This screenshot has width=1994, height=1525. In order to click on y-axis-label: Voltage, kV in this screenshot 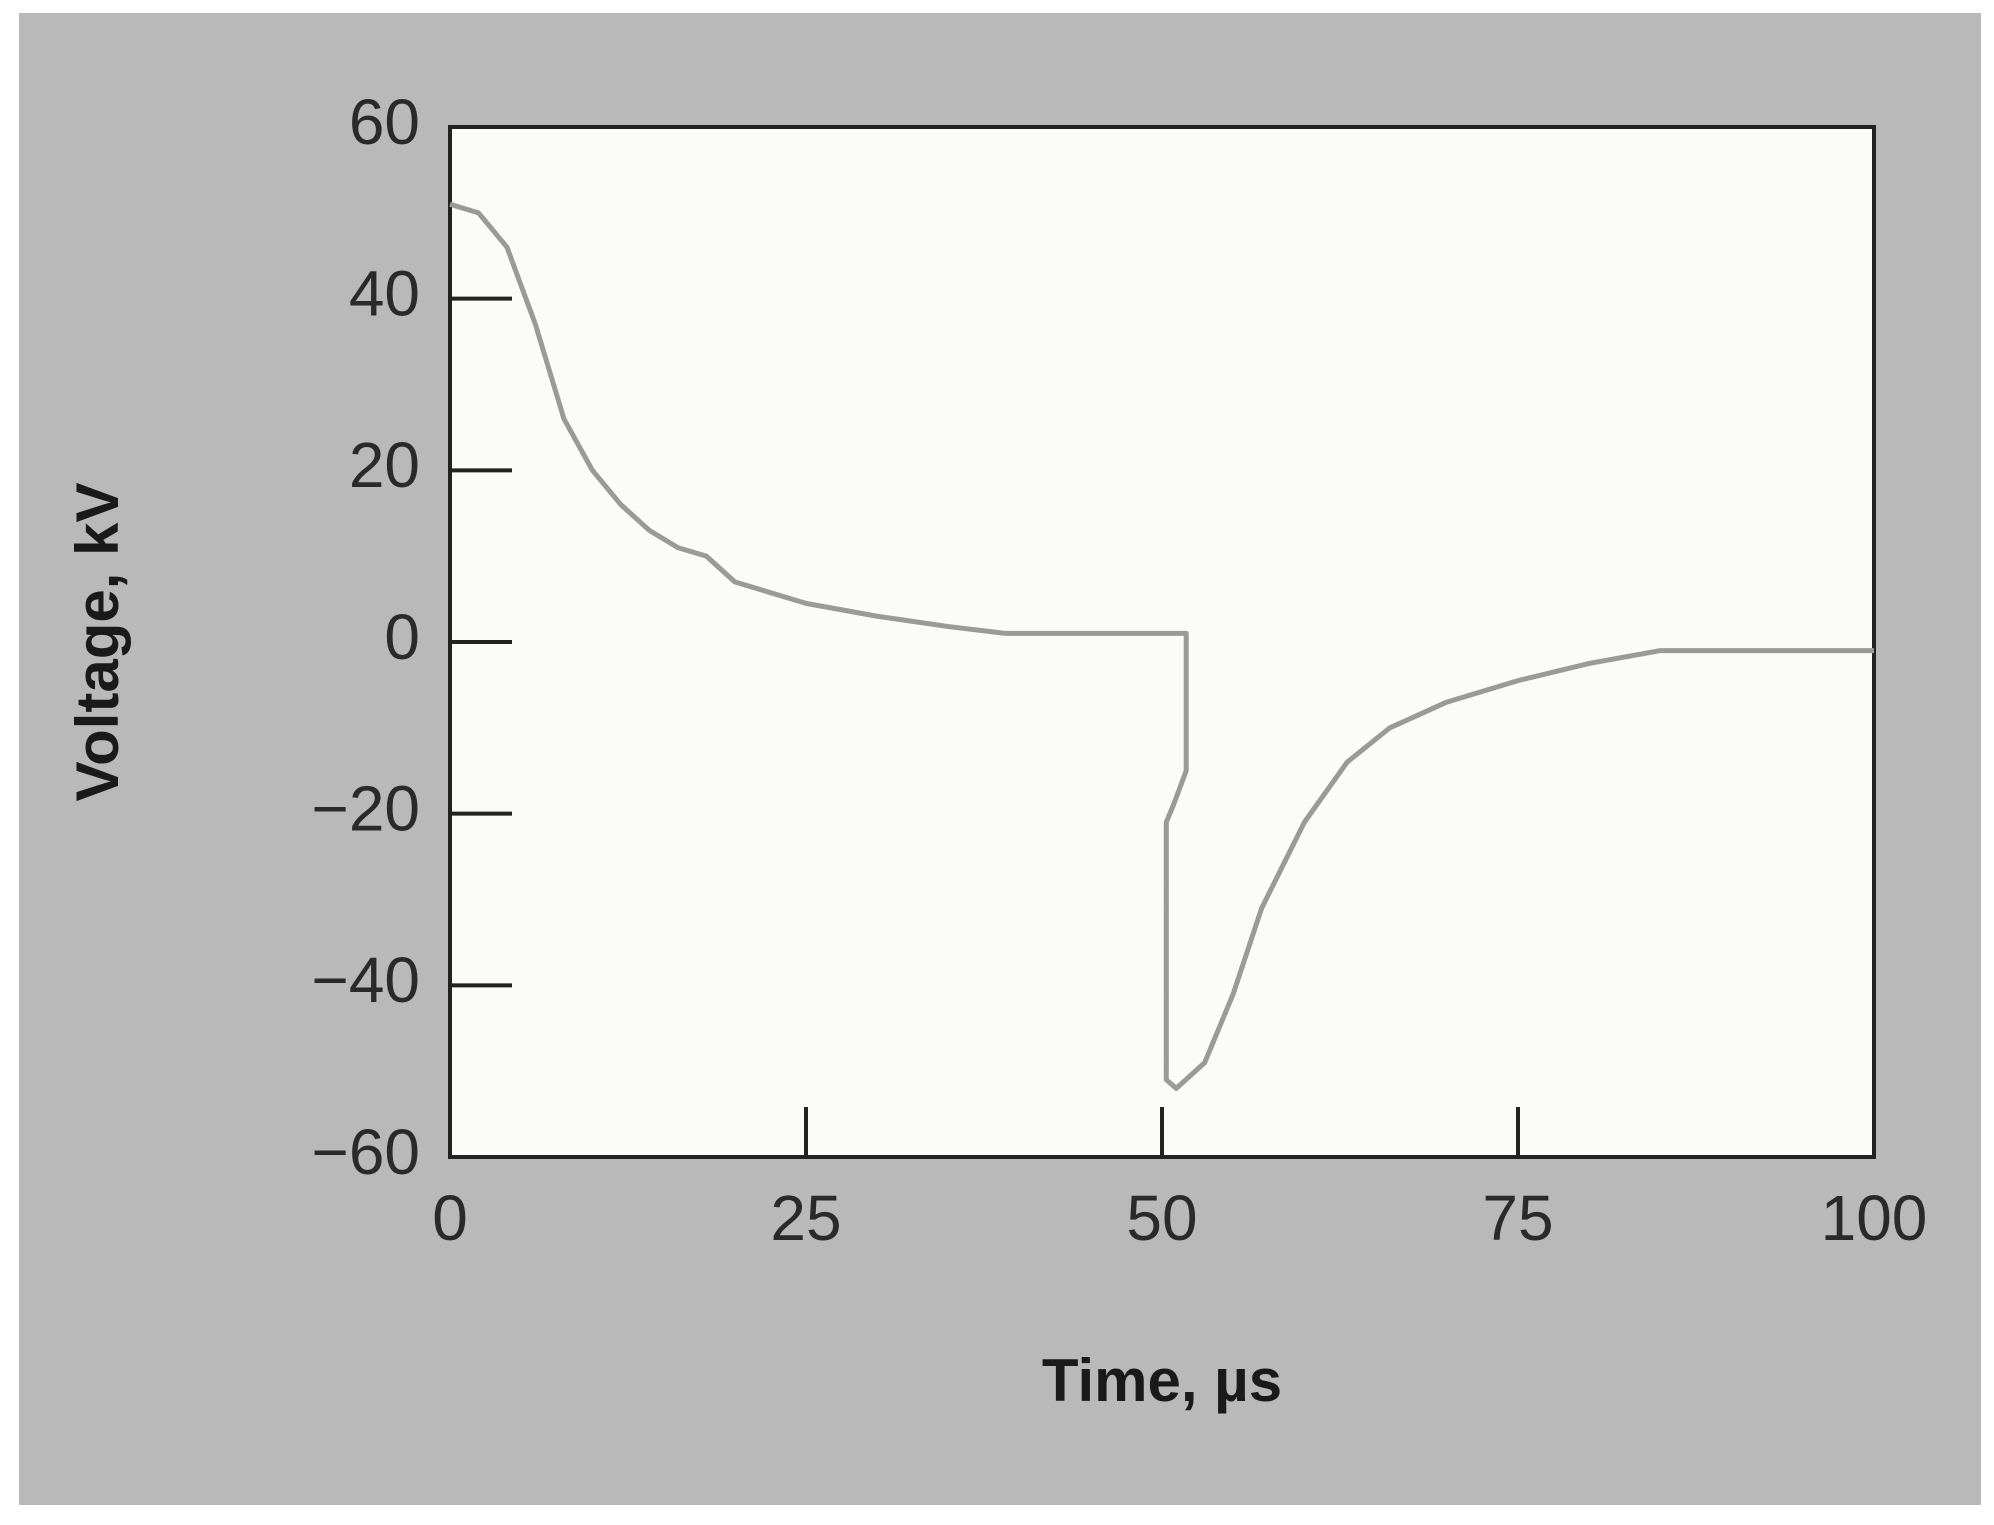, I will do `click(97, 642)`.